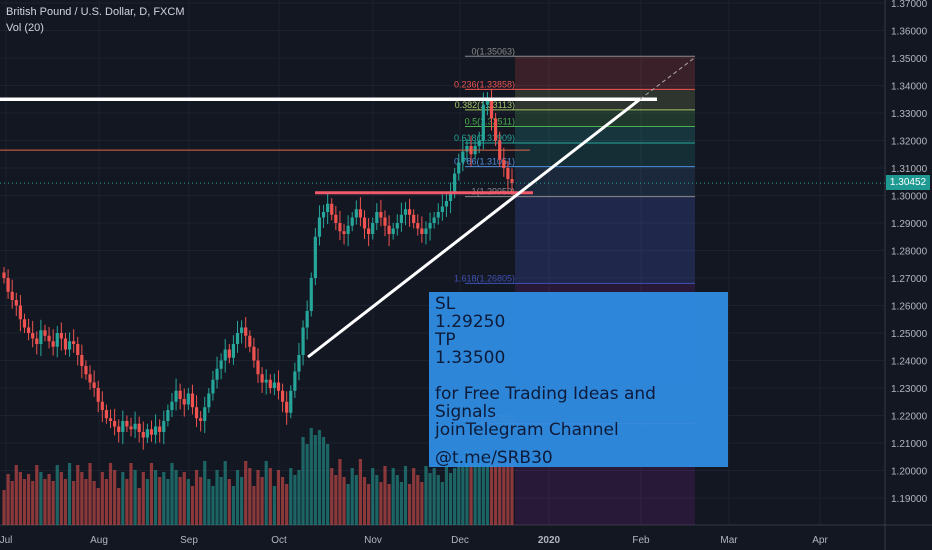  What do you see at coordinates (909, 252) in the screenshot?
I see `y-tick-label: 1.28000` at bounding box center [909, 252].